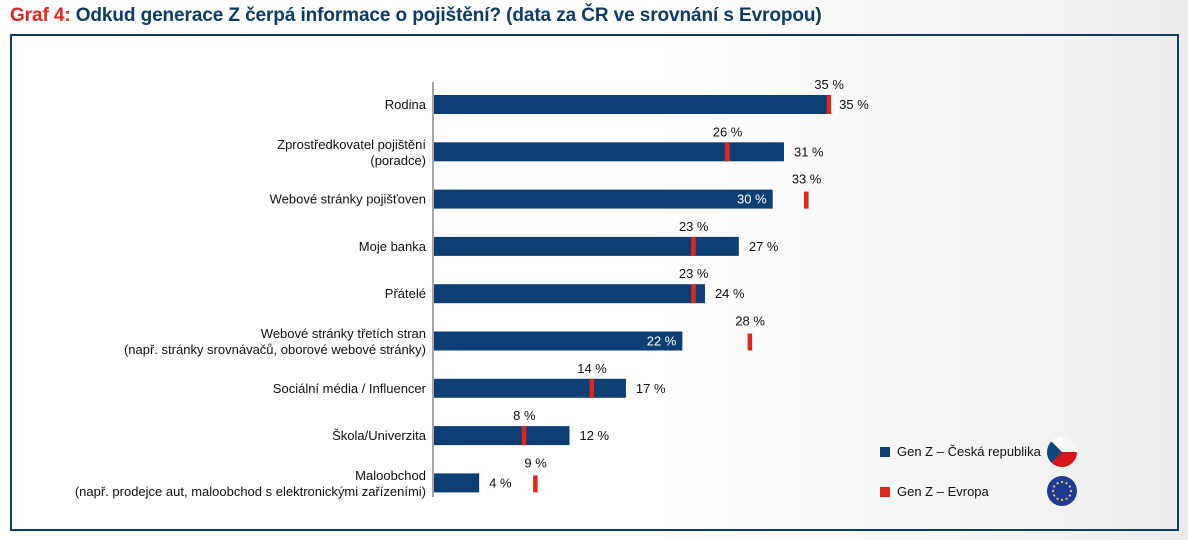  I want to click on bar-value-label-cz: 27 %, so click(764, 246).